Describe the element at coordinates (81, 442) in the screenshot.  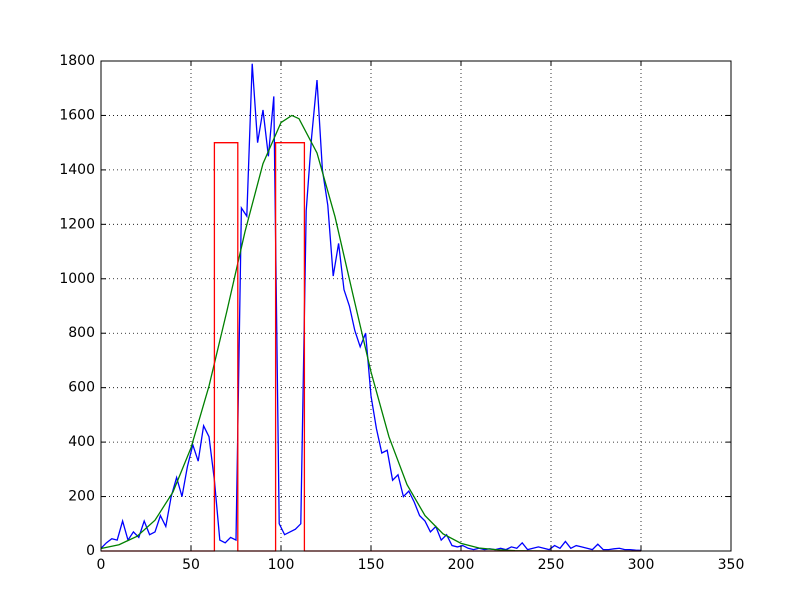
I see `y-tick-label: 400` at that location.